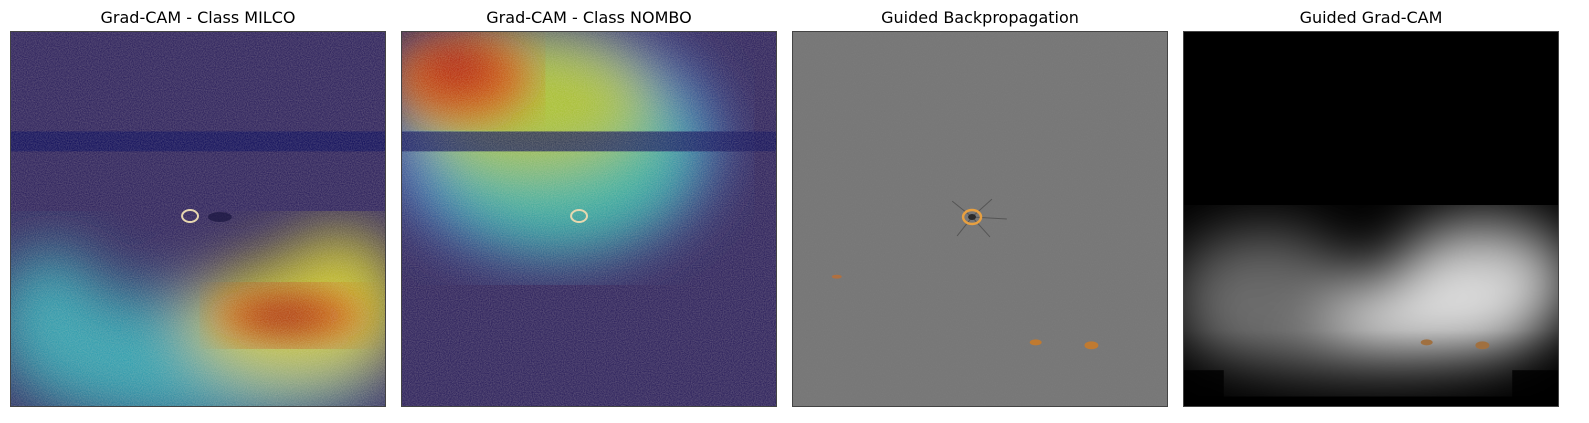 The width and height of the screenshot is (1589, 423). Describe the element at coordinates (198, 17) in the screenshot. I see `panel-title-gradcam-milco: Grad-CAM - Class MILCO` at that location.